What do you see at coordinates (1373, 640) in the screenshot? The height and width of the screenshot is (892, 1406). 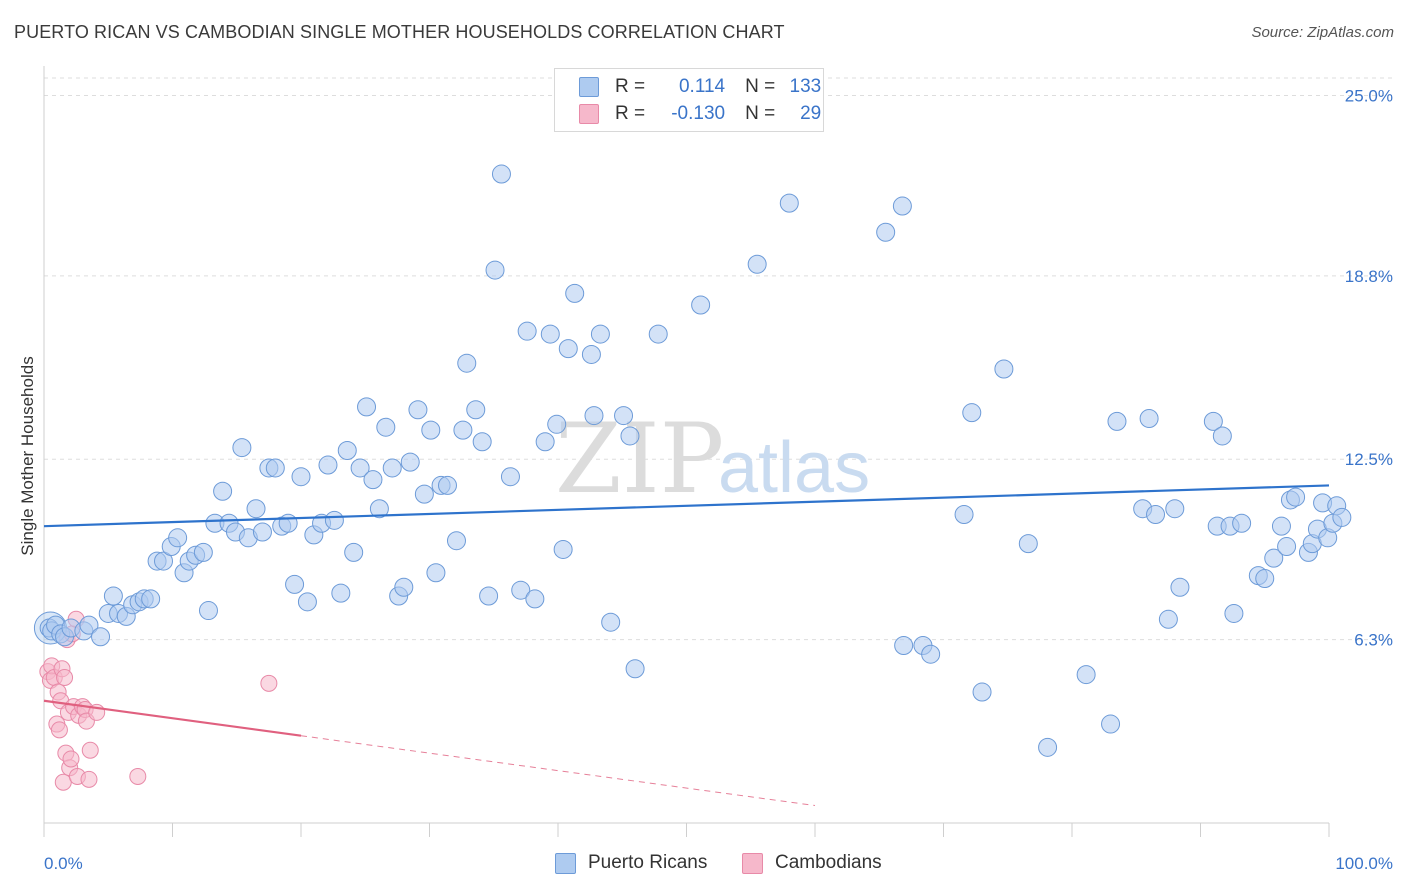 I see `y-tick-label: 6.3%` at bounding box center [1373, 640].